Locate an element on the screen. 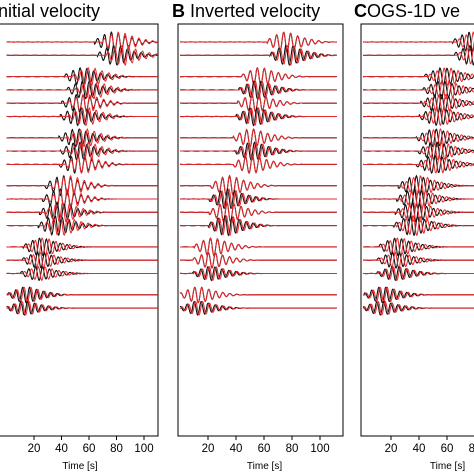  panel-a-title: Initial velocity is located at coordinates (50, 12).